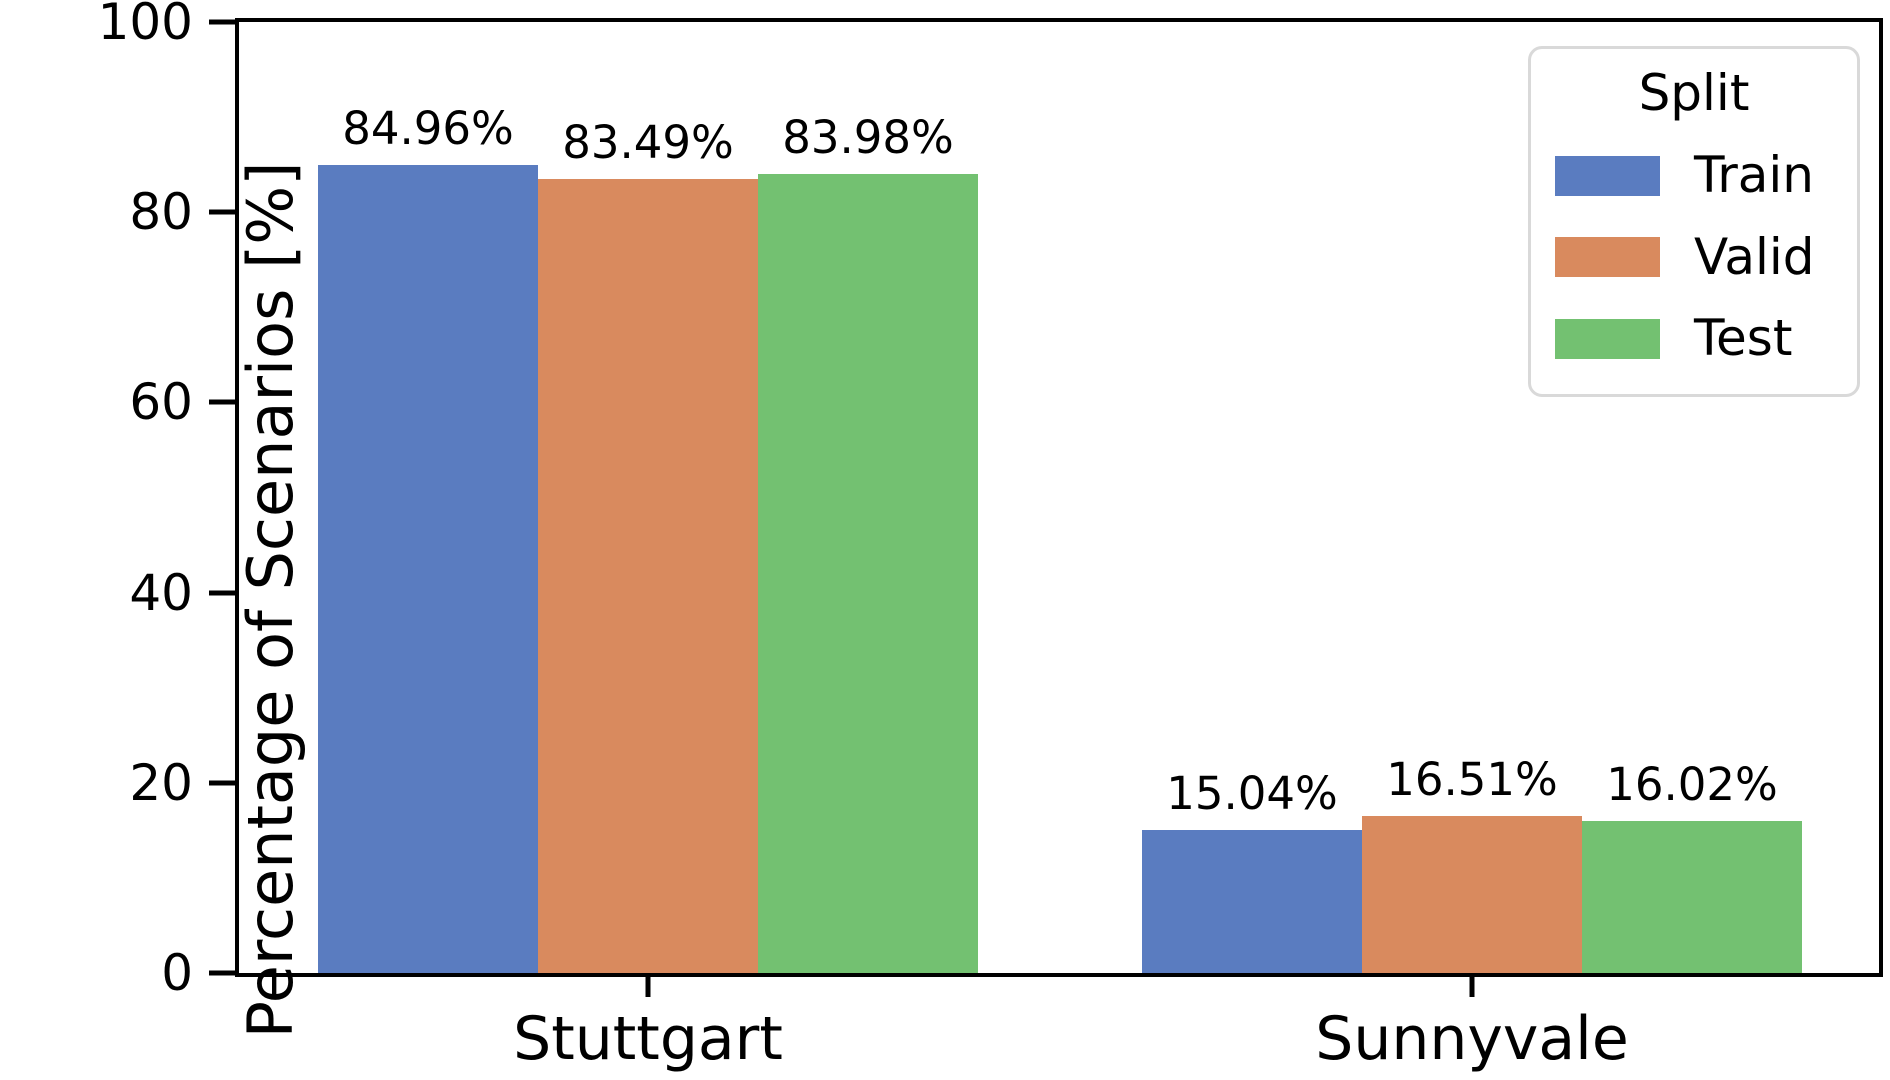 Image resolution: width=1890 pixels, height=1080 pixels. Describe the element at coordinates (1694, 93) in the screenshot. I see `legend-title: Split` at that location.